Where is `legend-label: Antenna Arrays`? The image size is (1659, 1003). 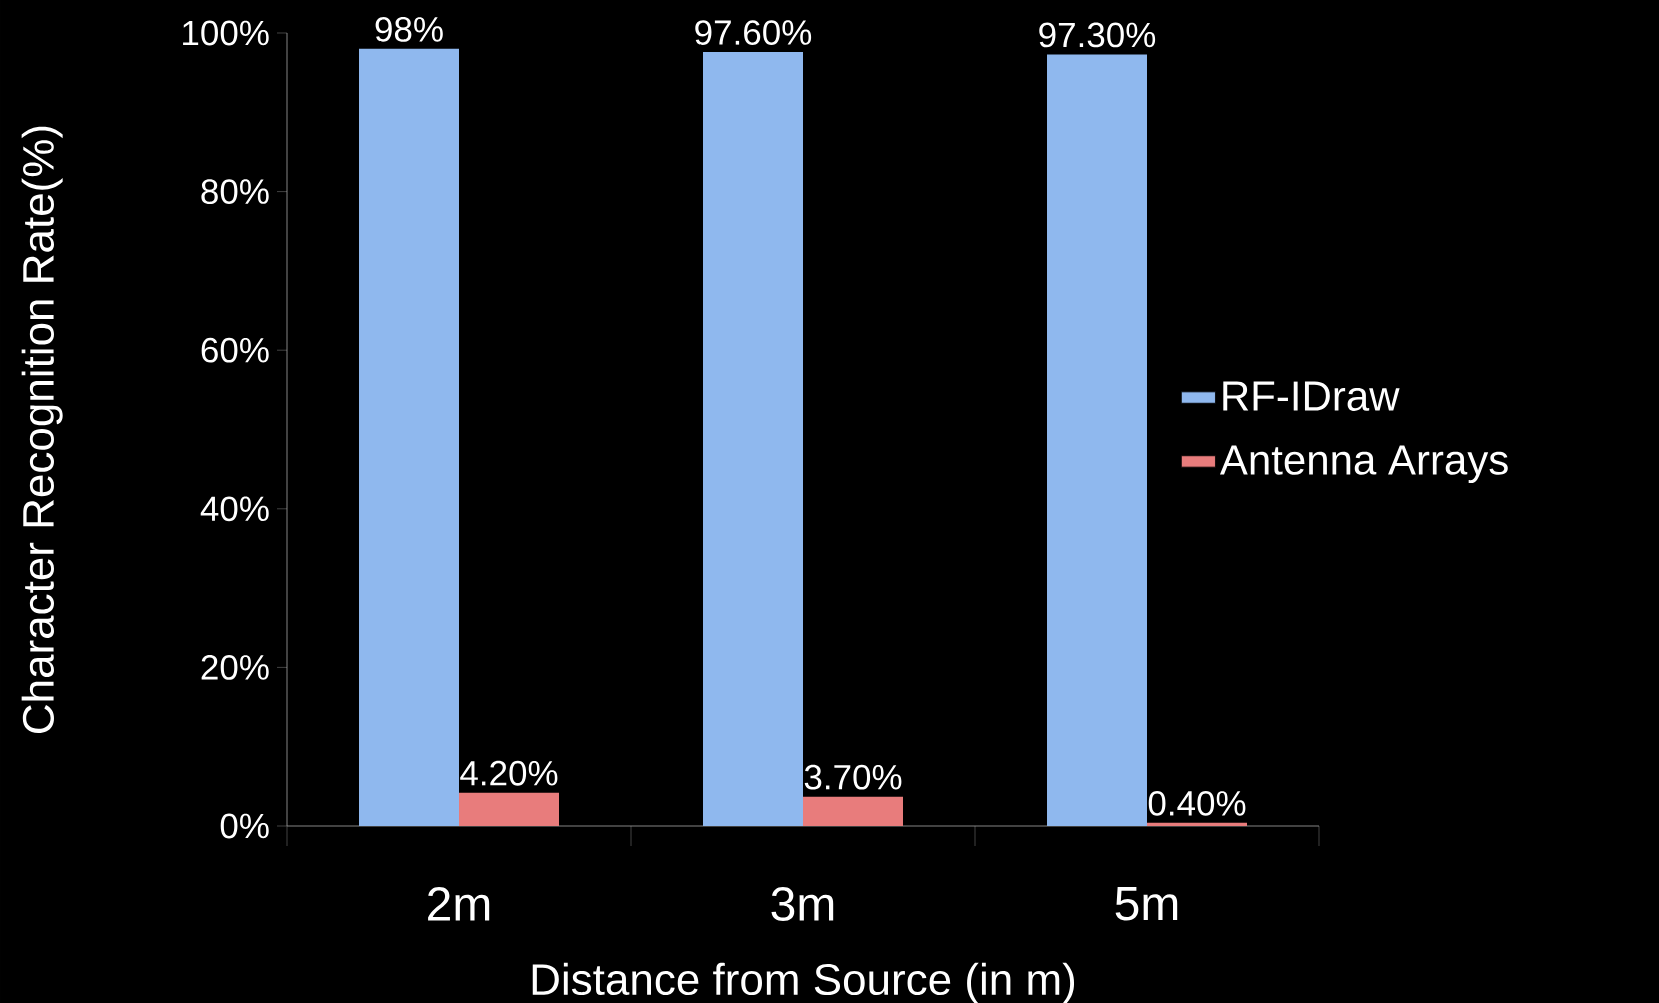
legend-label: Antenna Arrays is located at coordinates (1363, 464).